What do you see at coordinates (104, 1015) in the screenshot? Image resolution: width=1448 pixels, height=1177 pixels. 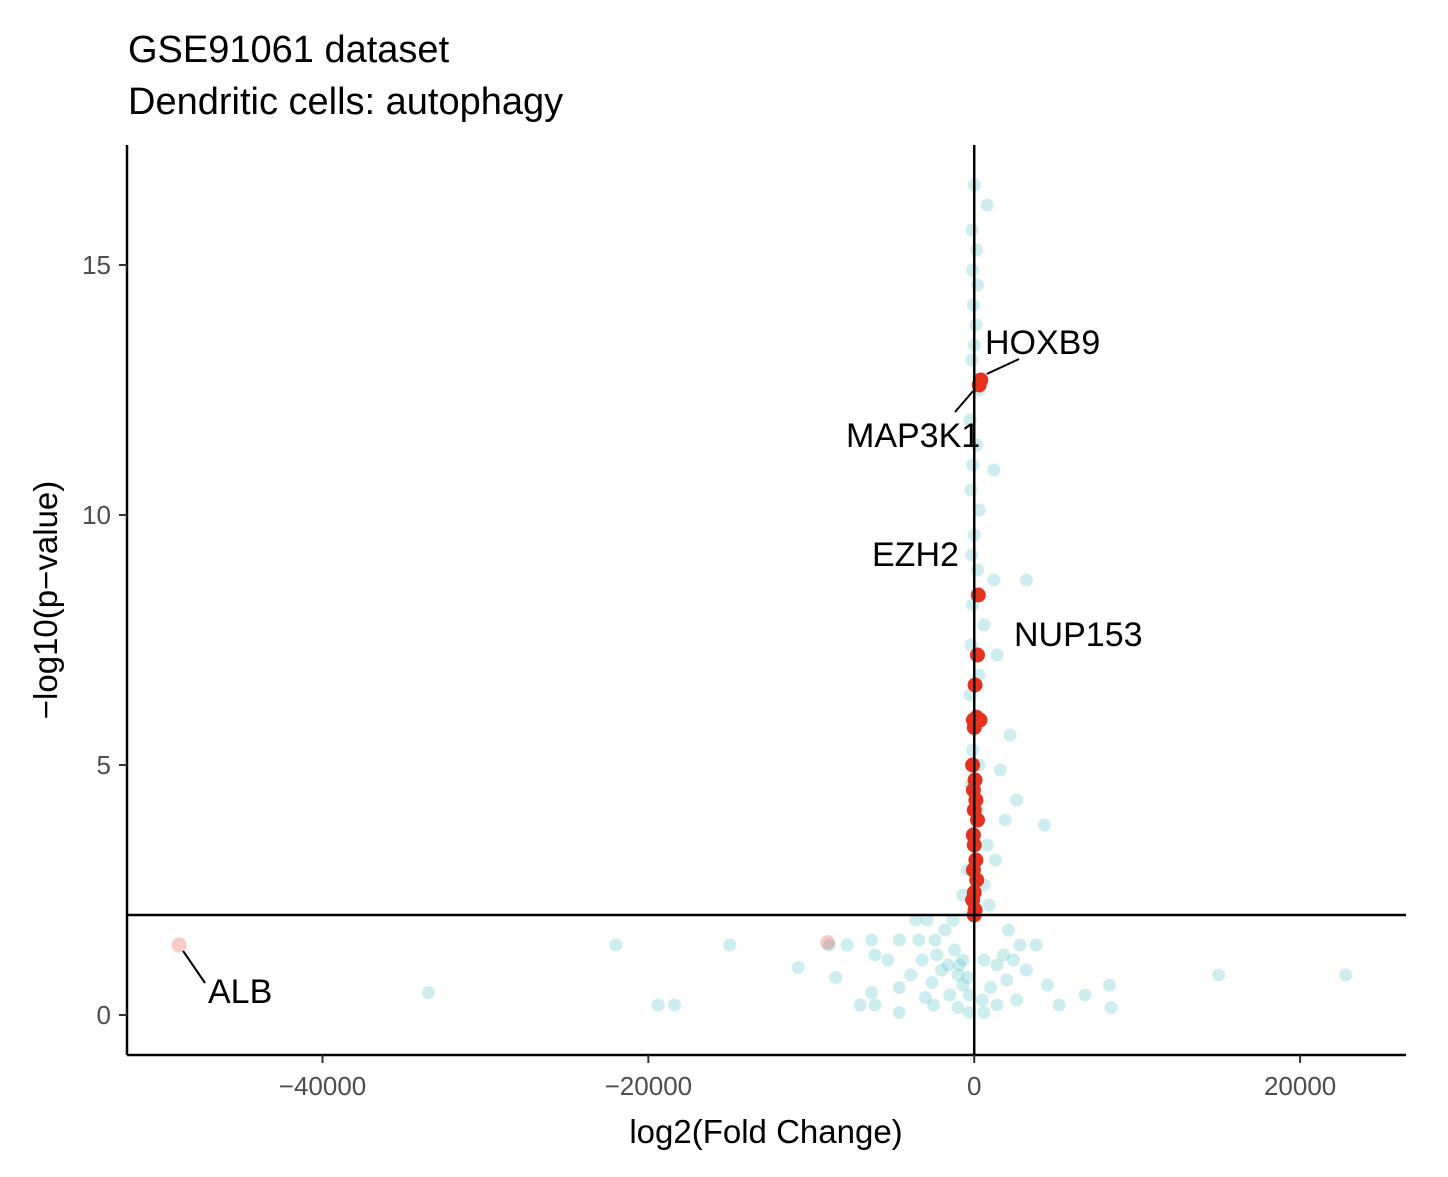 I see `y-tick-label: 0` at bounding box center [104, 1015].